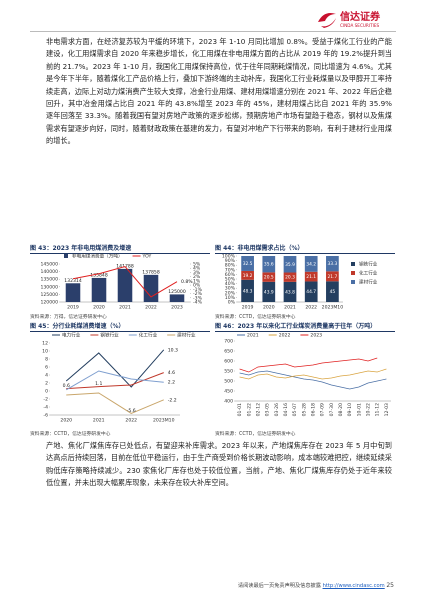  I want to click on x-tick-label: 03-05, so click(268, 409).